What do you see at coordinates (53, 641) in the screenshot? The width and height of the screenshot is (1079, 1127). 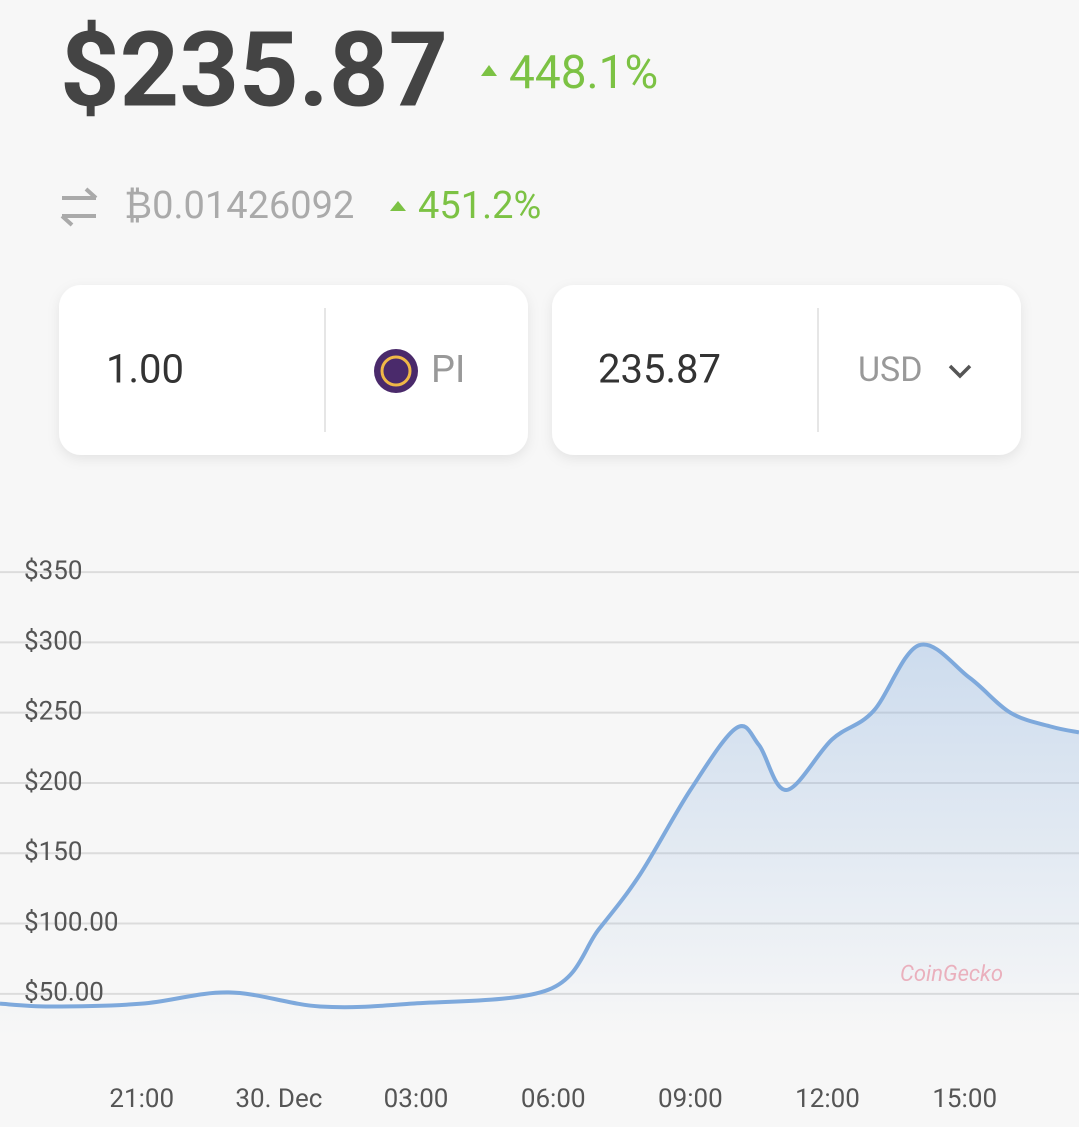 I see `y-tick-label: $300` at bounding box center [53, 641].